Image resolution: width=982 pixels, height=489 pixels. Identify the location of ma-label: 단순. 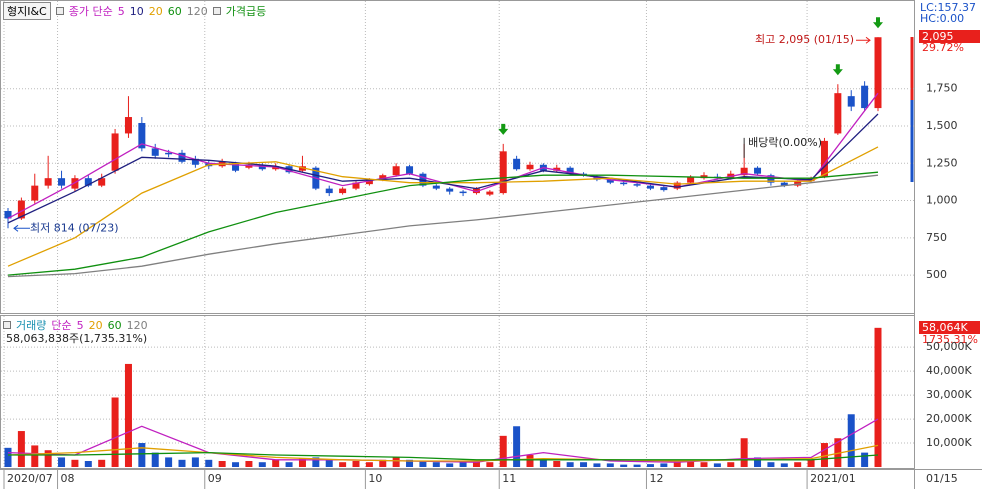
(61, 325).